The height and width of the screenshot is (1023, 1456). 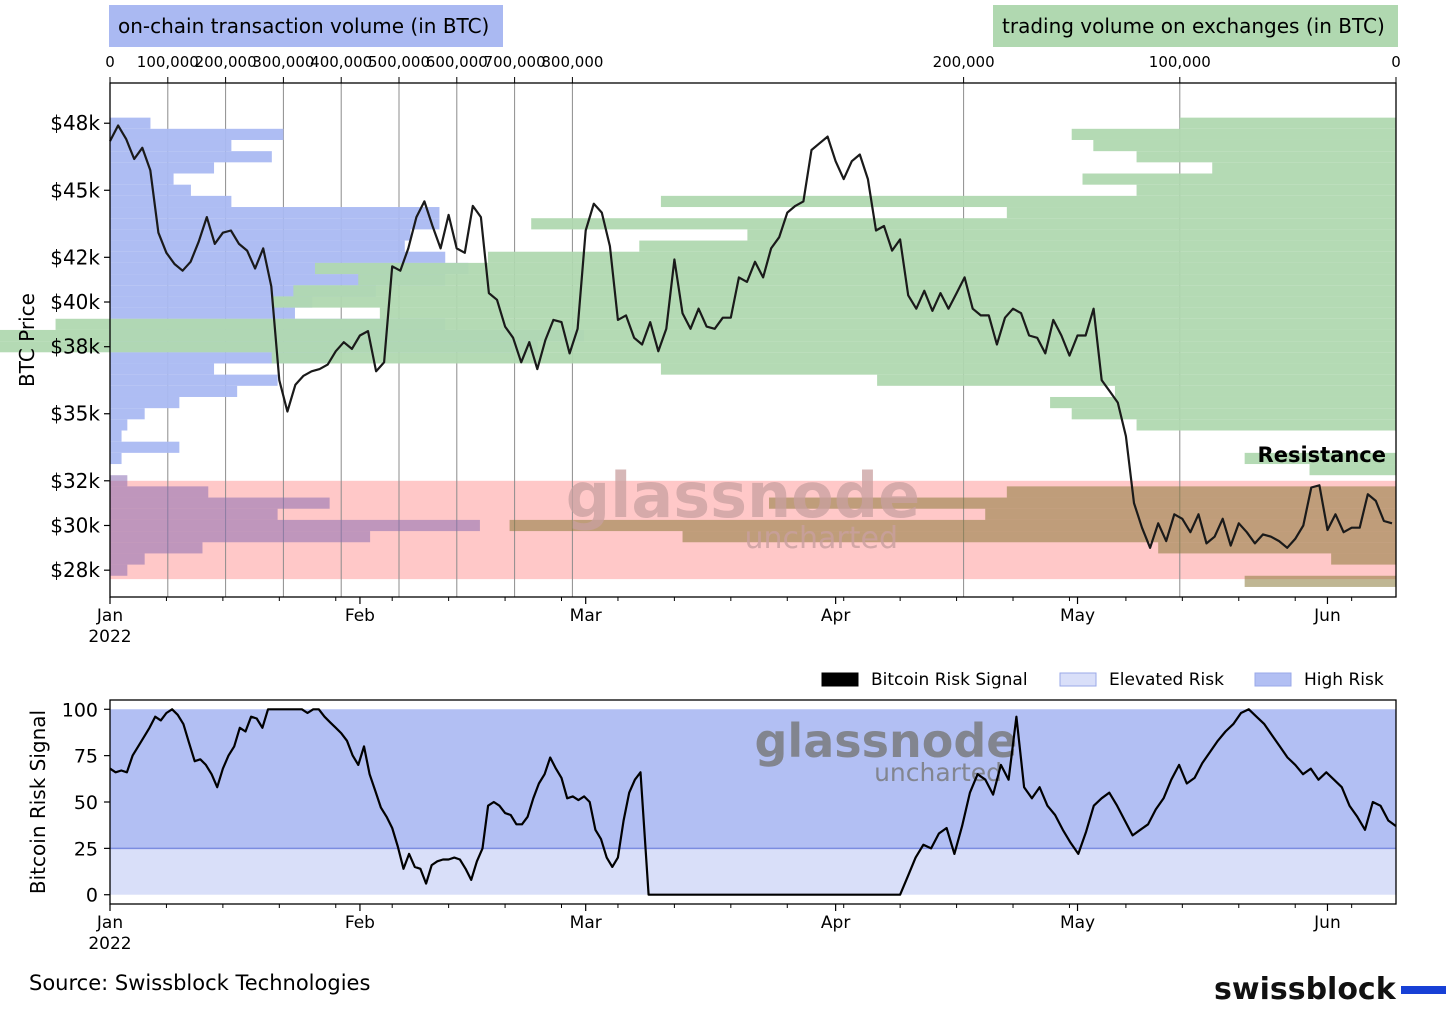 I want to click on price-y-axis-title: BTC Price, so click(x=27, y=340).